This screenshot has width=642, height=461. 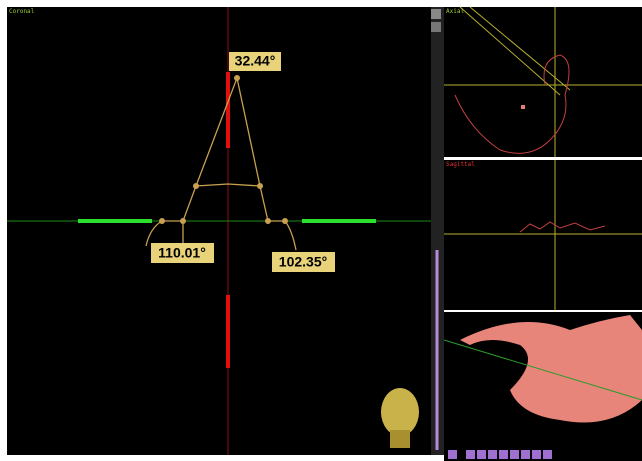 What do you see at coordinates (512, 104) in the screenshot?
I see `dental-arch` at bounding box center [512, 104].